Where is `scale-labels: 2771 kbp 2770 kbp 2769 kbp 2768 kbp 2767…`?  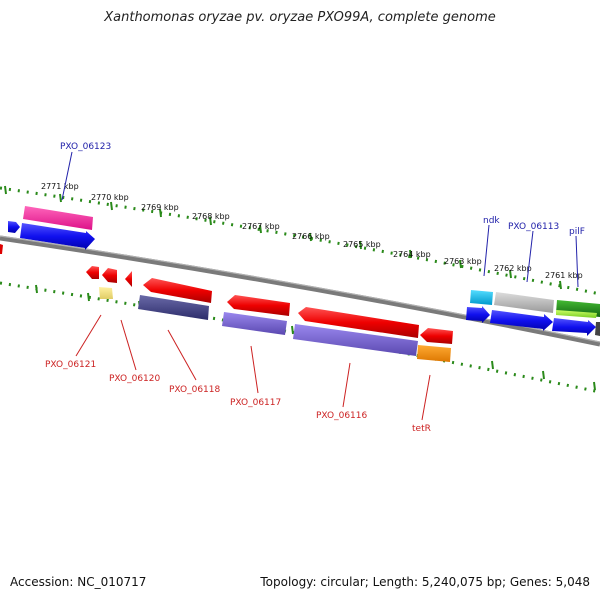 scale-labels: 2771 kbp 2770 kbp 2769 kbp 2768 kbp 2767… is located at coordinates (312, 231).